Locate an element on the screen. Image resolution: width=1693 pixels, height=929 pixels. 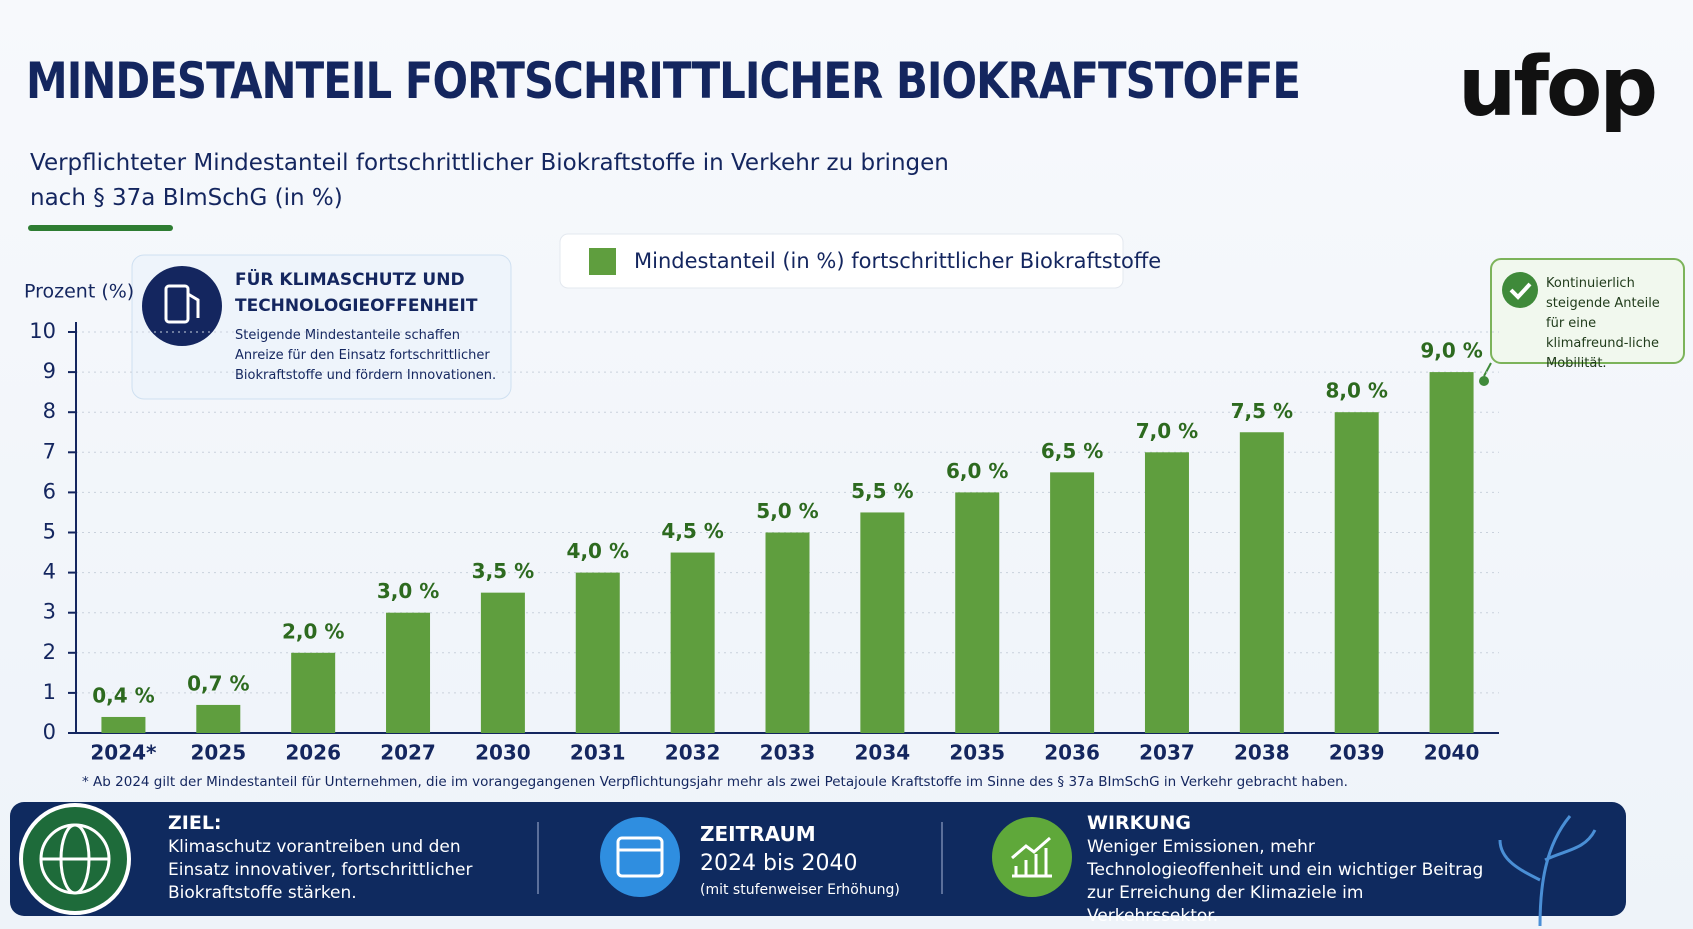
x-tick-label: 2040 is located at coordinates (1452, 753).